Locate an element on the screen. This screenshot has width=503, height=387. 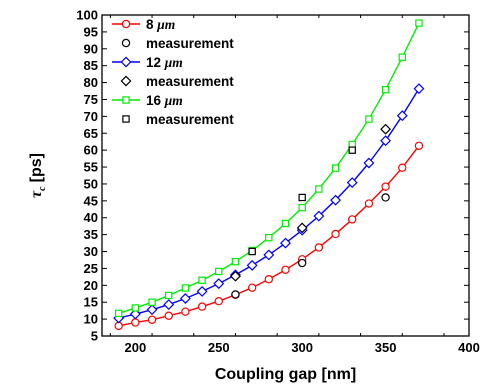
y-axis-title: τc [ps] is located at coordinates (38, 175).